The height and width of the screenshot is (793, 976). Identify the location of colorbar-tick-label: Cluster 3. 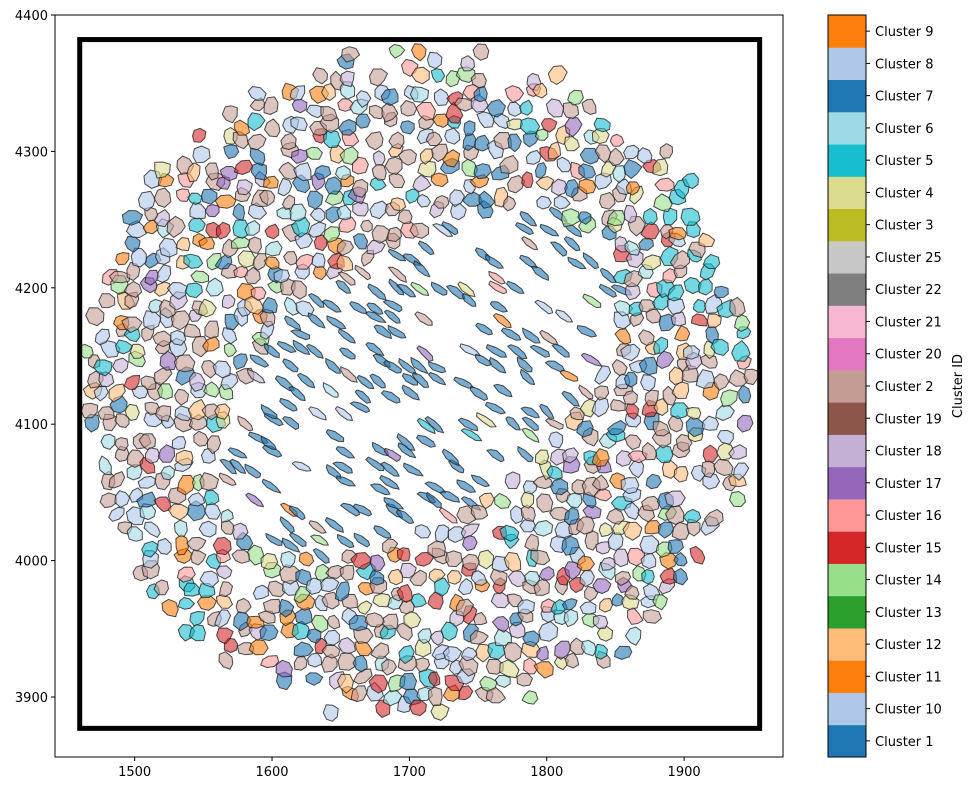
(904, 226).